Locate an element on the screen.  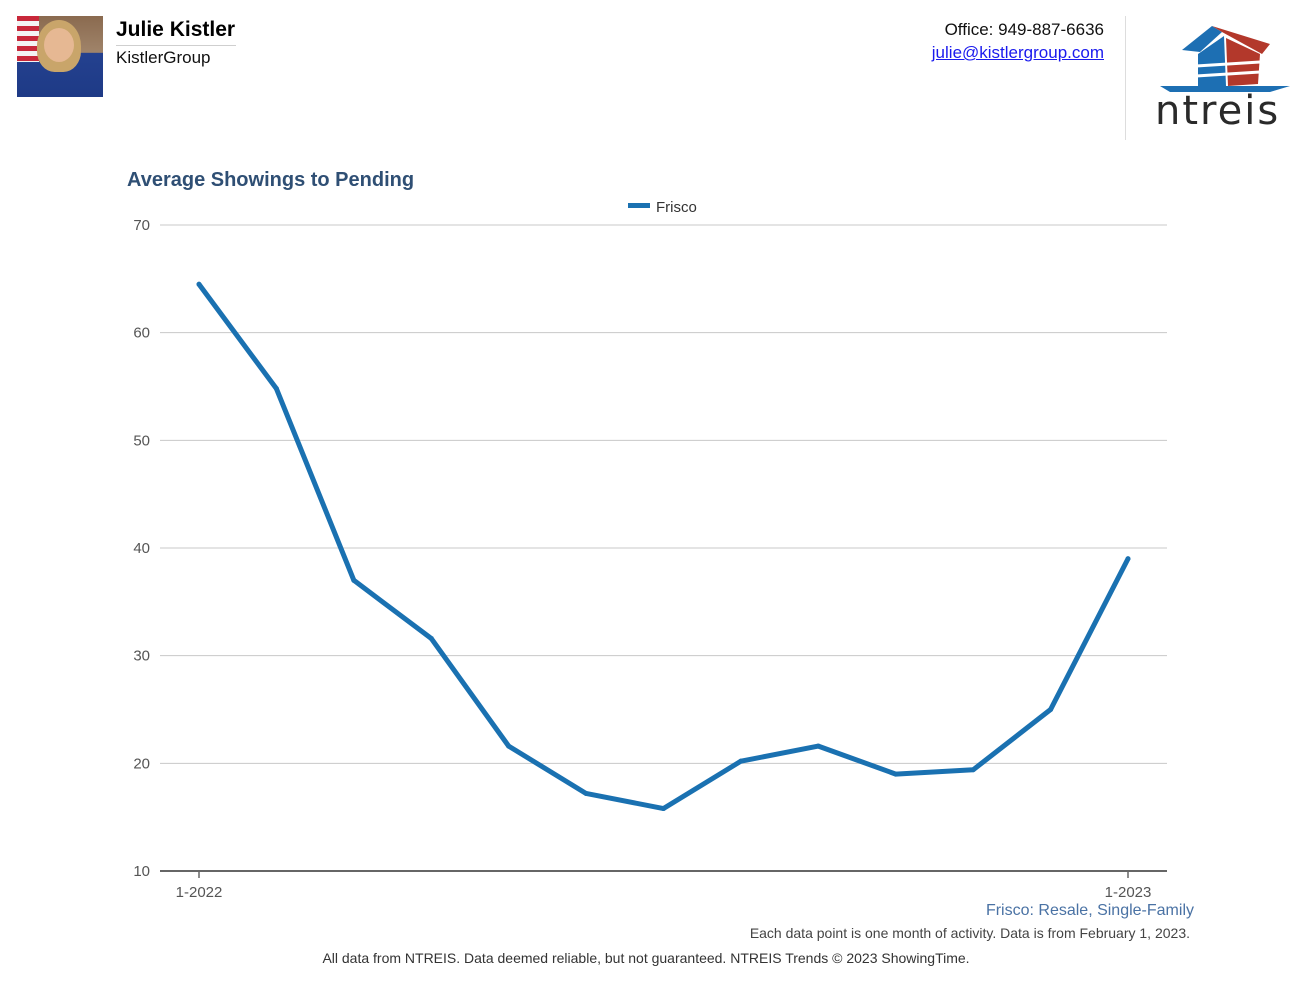
agent-photo-face is located at coordinates (59, 45).